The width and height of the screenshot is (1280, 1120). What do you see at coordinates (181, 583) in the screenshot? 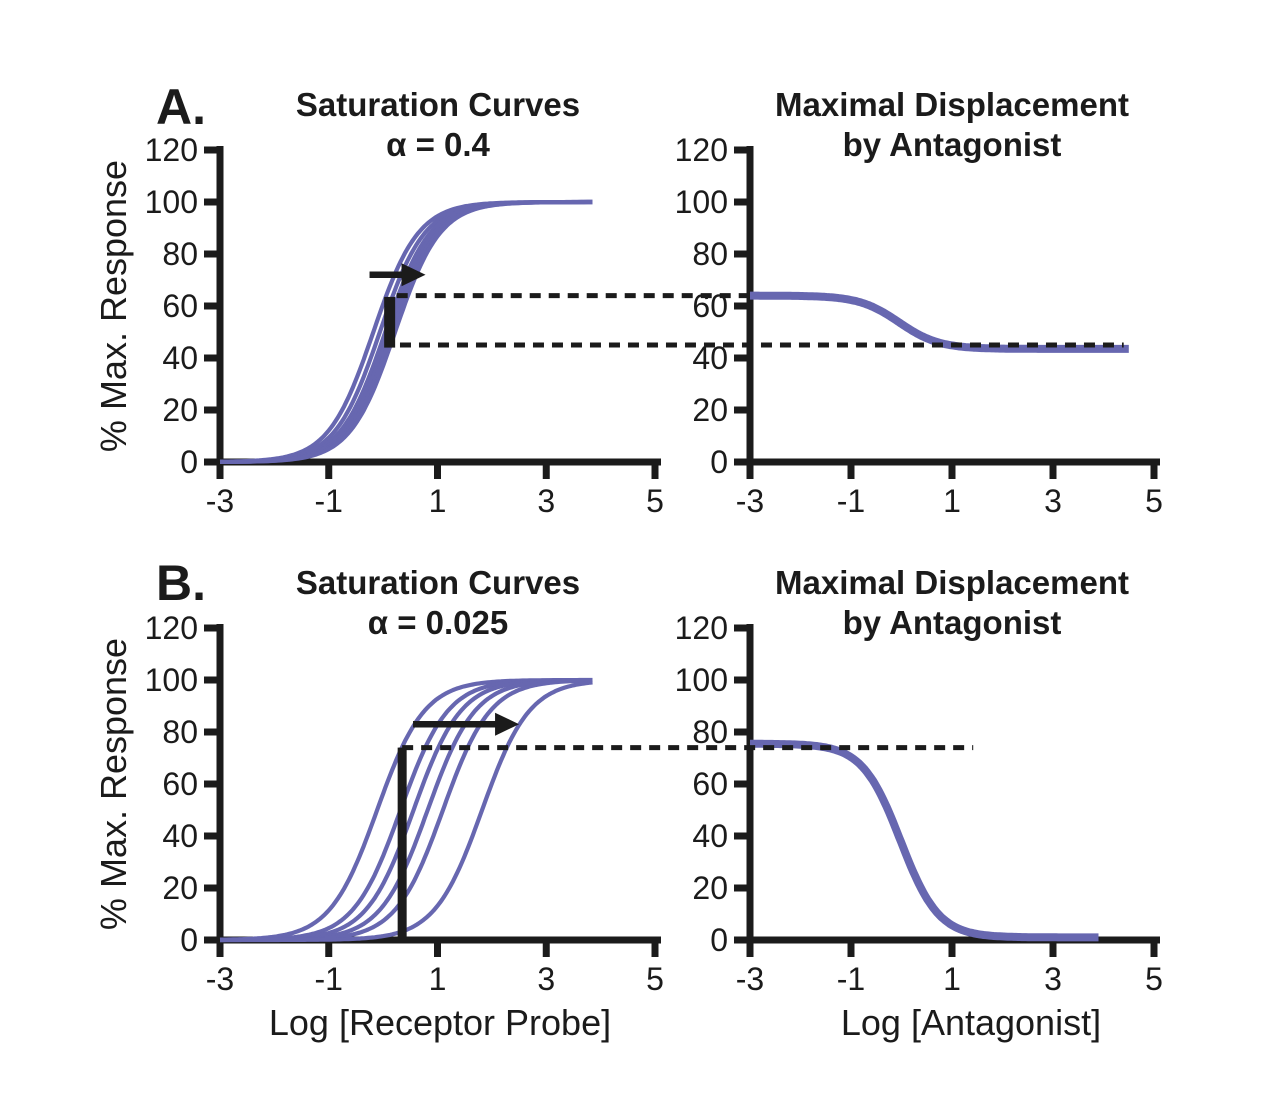
I see `panel-b-letter: B.` at bounding box center [181, 583].